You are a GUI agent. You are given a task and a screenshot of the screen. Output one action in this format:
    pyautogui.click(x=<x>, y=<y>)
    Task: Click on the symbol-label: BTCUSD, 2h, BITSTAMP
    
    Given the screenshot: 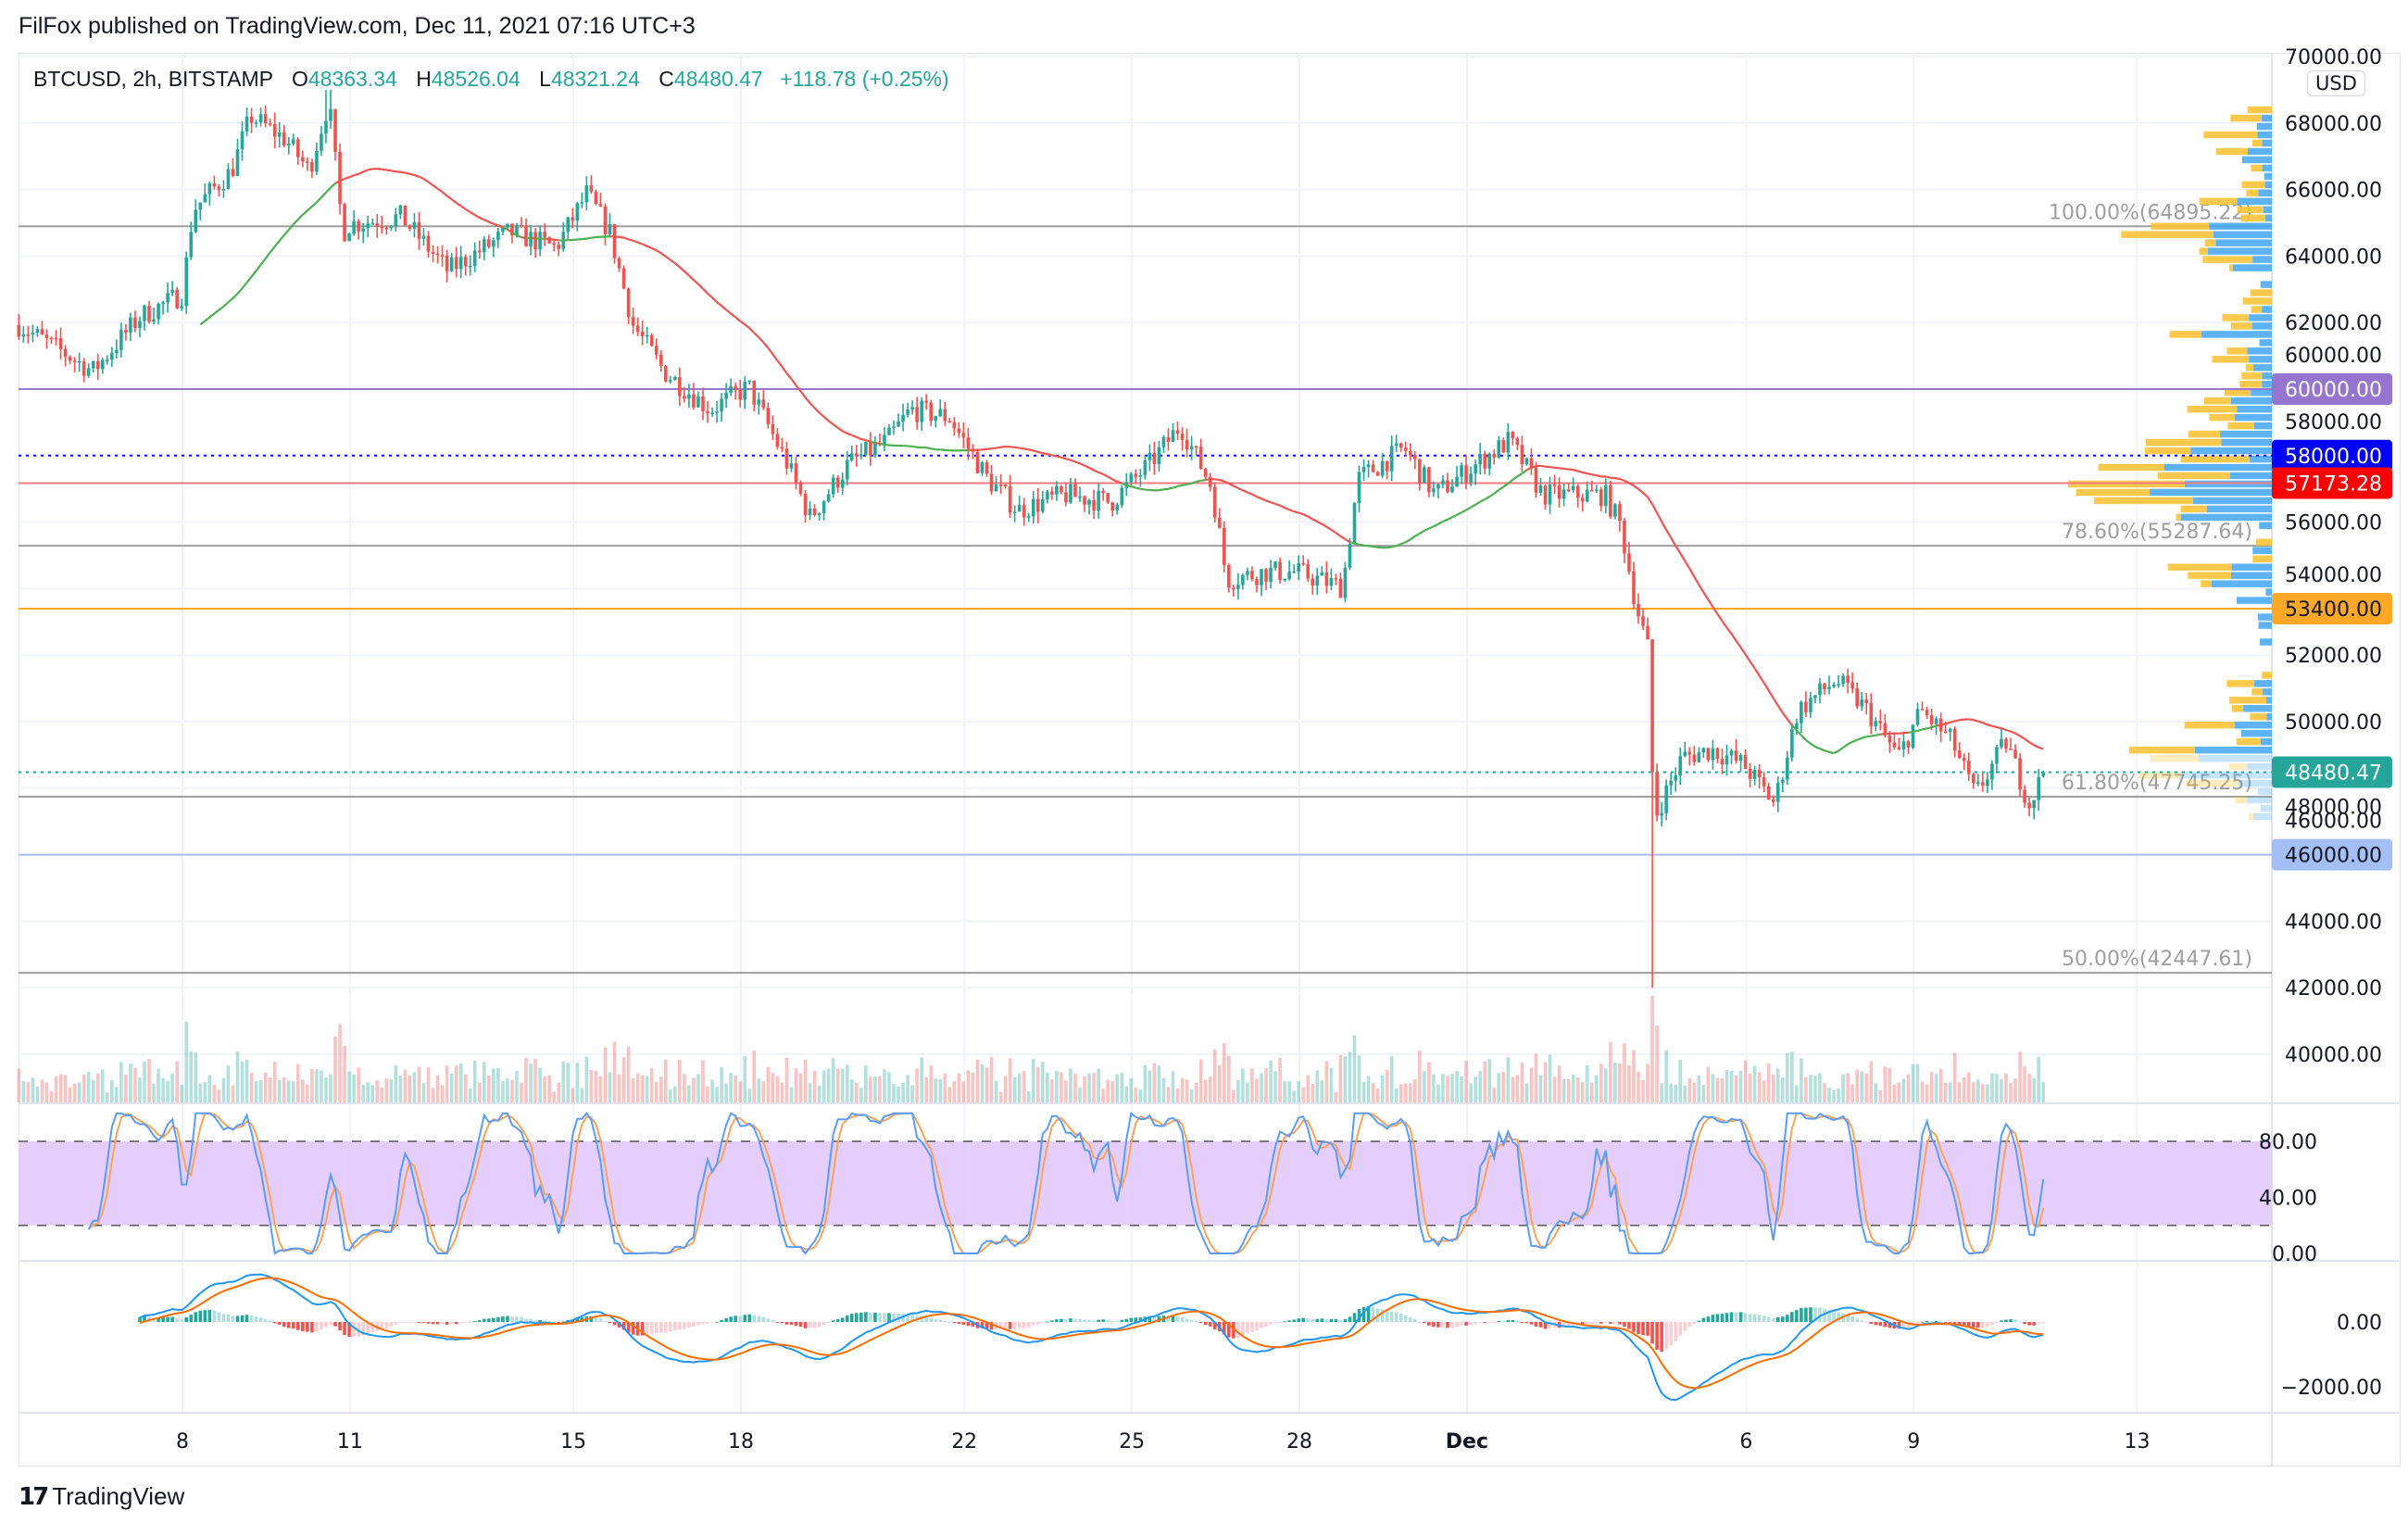 What is the action you would take?
    pyautogui.click(x=153, y=79)
    